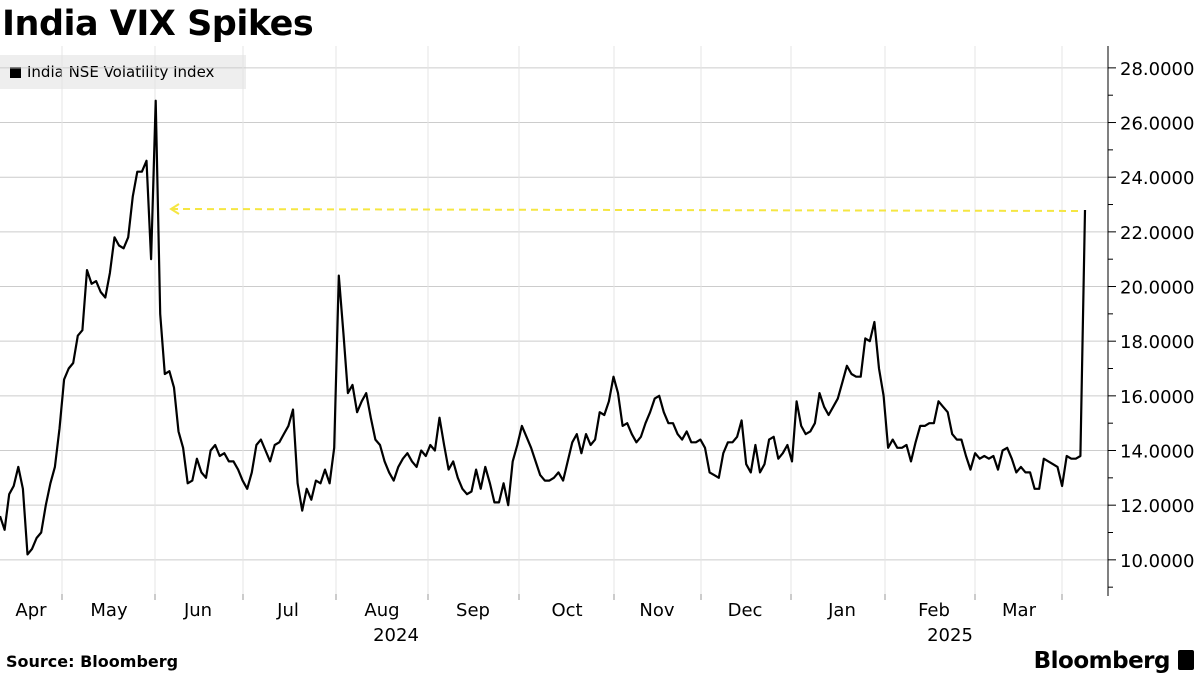  Describe the element at coordinates (1157, 561) in the screenshot. I see `y-tick-label: 10.0000` at that location.